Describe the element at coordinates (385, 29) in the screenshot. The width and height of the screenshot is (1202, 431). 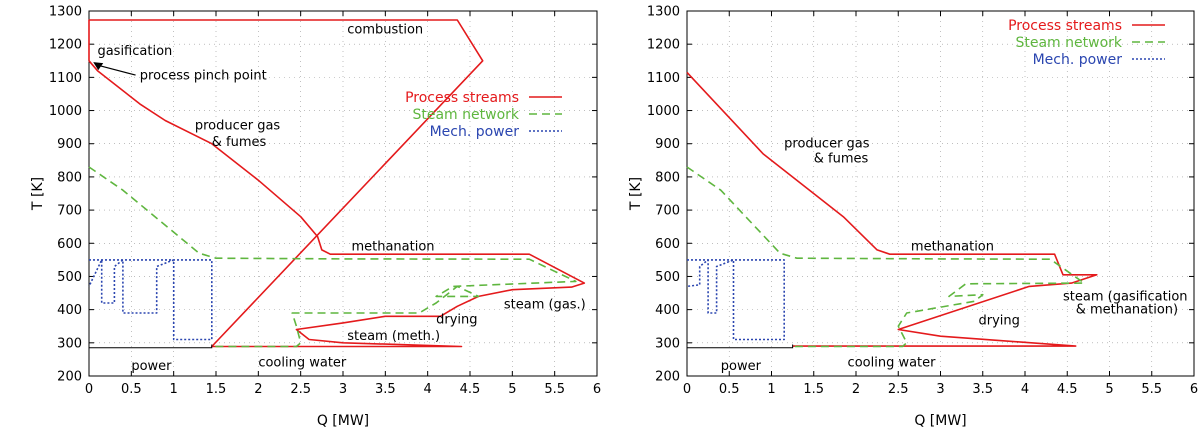
I see `annotation-label: combustion` at that location.